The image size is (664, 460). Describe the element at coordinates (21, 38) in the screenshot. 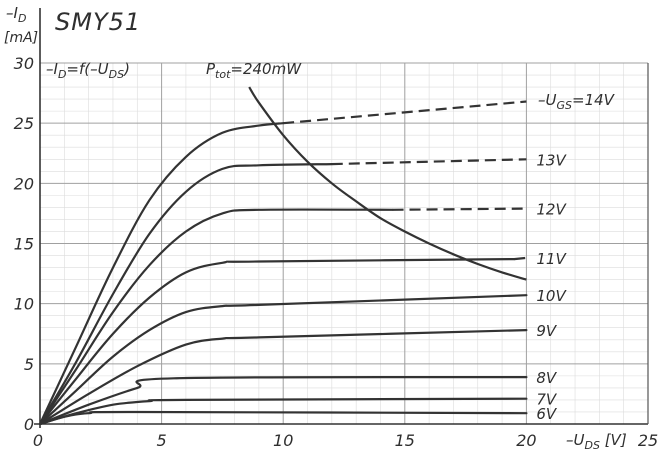

I see `y-axis-unit: [mA]` at that location.